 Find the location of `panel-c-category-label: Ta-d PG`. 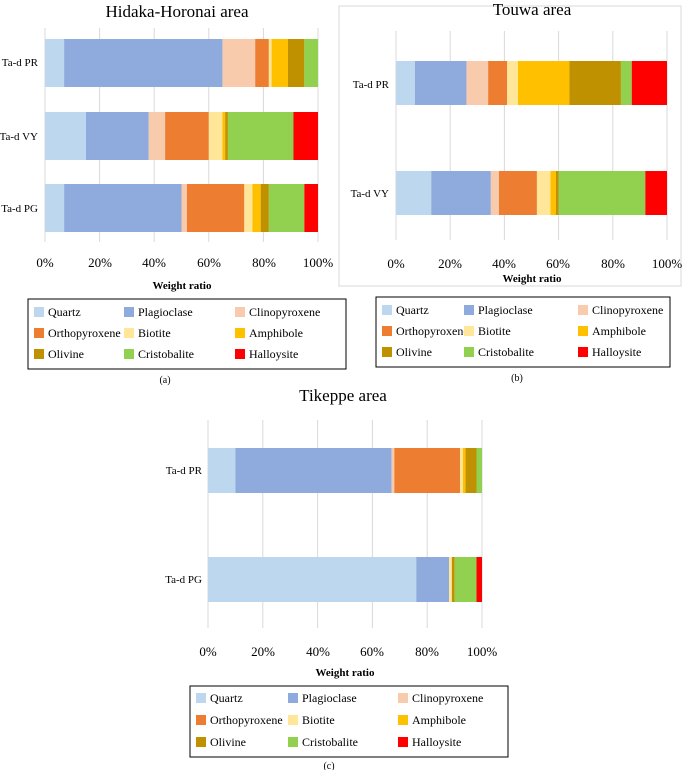

panel-c-category-label: Ta-d PG is located at coordinates (183, 580).